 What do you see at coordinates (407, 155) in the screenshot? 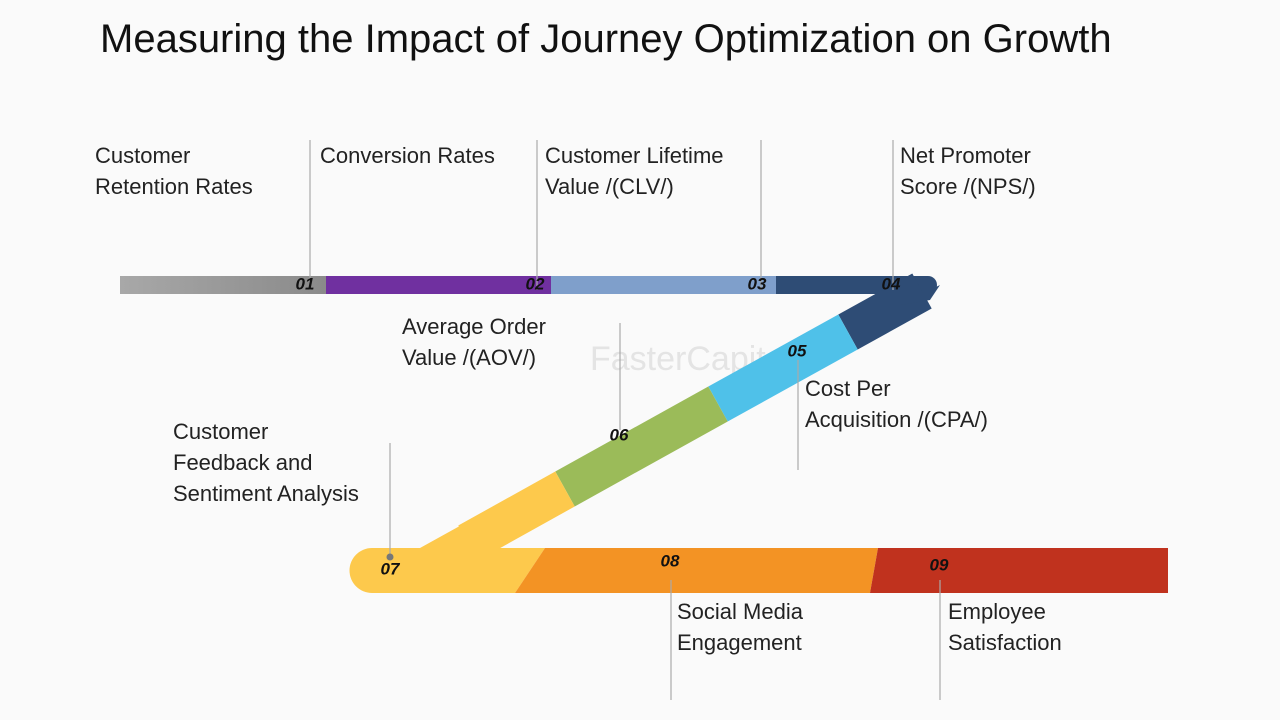
I see `step-label: Conversion Rates` at bounding box center [407, 155].